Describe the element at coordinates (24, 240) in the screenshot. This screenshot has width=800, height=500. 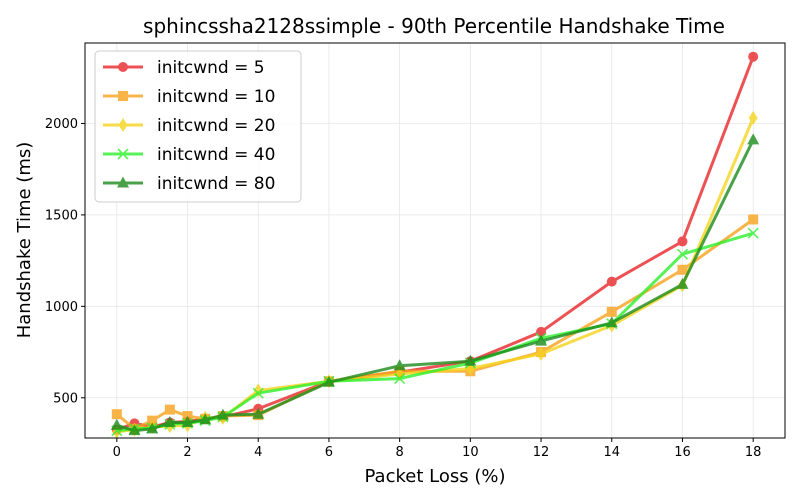
I see `y-axis-title: Handshake Time (ms)` at that location.